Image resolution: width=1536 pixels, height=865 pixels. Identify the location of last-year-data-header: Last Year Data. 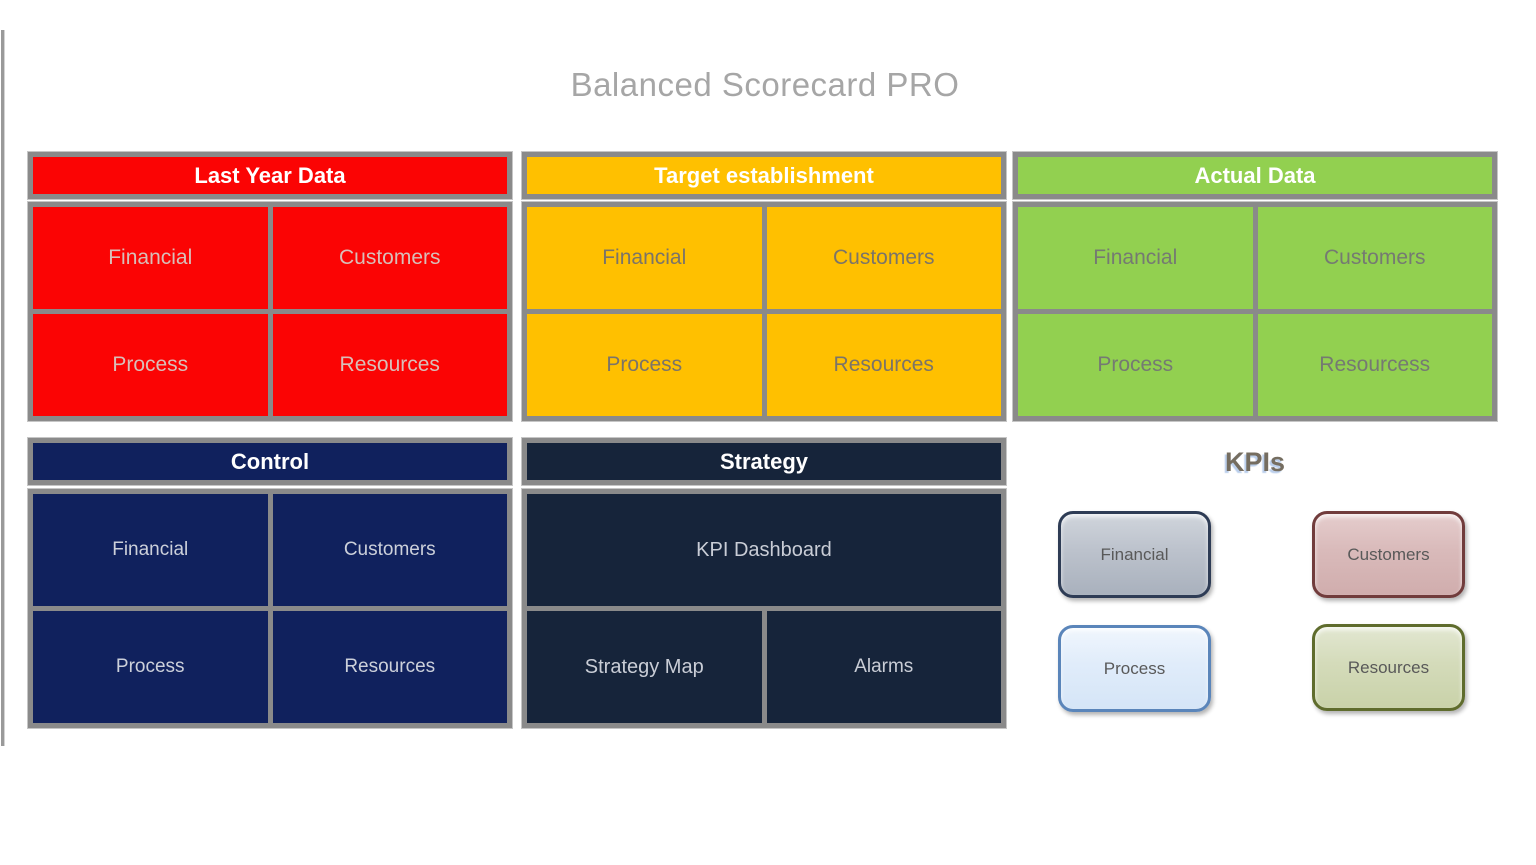
(270, 175).